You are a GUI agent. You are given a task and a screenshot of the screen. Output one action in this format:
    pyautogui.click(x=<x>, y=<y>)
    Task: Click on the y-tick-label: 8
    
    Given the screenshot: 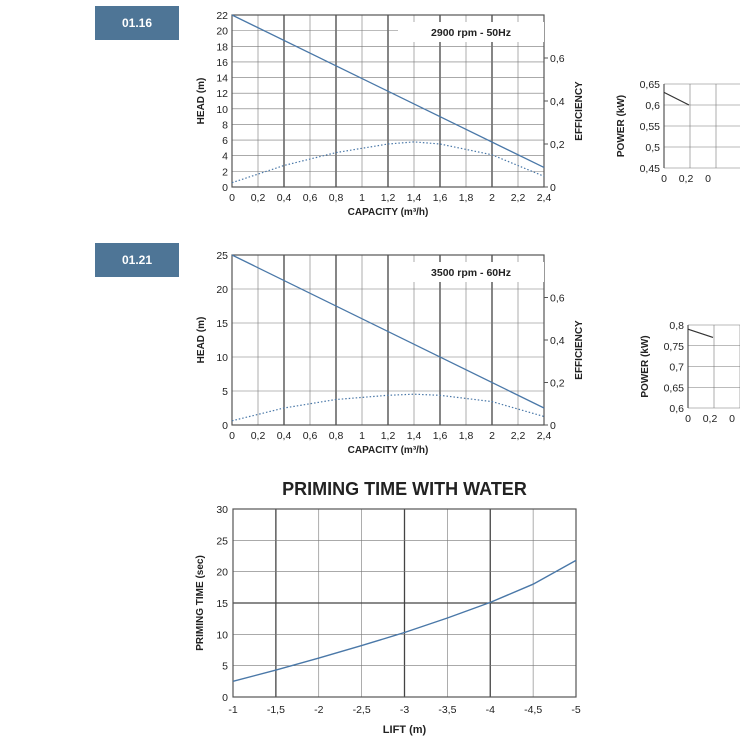 What is the action you would take?
    pyautogui.click(x=225, y=125)
    